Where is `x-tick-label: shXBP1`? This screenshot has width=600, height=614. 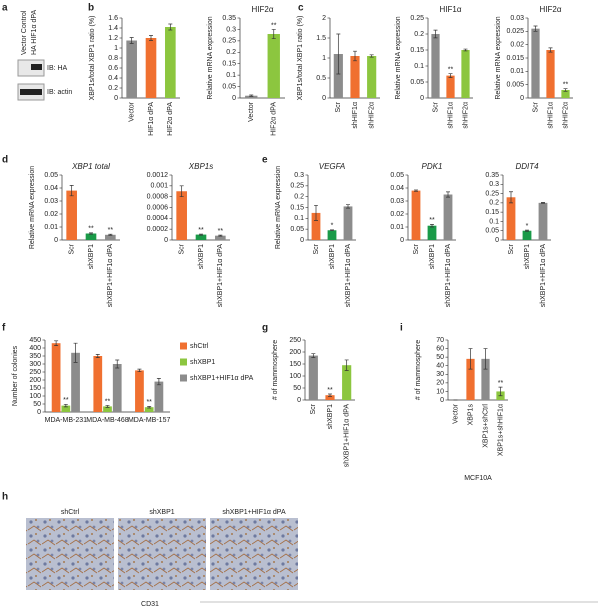 x-tick-label: shXBP1 is located at coordinates (330, 416).